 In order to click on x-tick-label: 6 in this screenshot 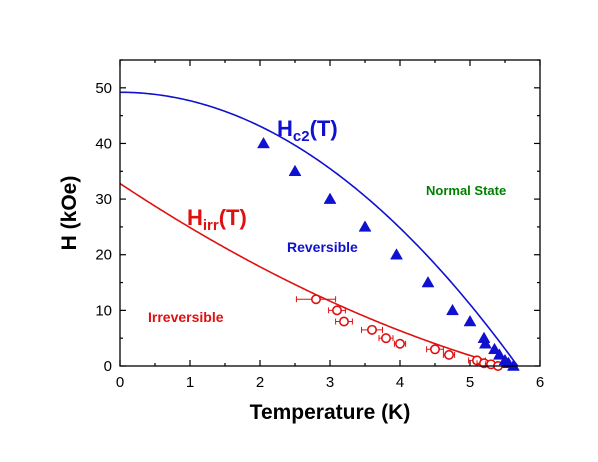, I will do `click(540, 382)`.